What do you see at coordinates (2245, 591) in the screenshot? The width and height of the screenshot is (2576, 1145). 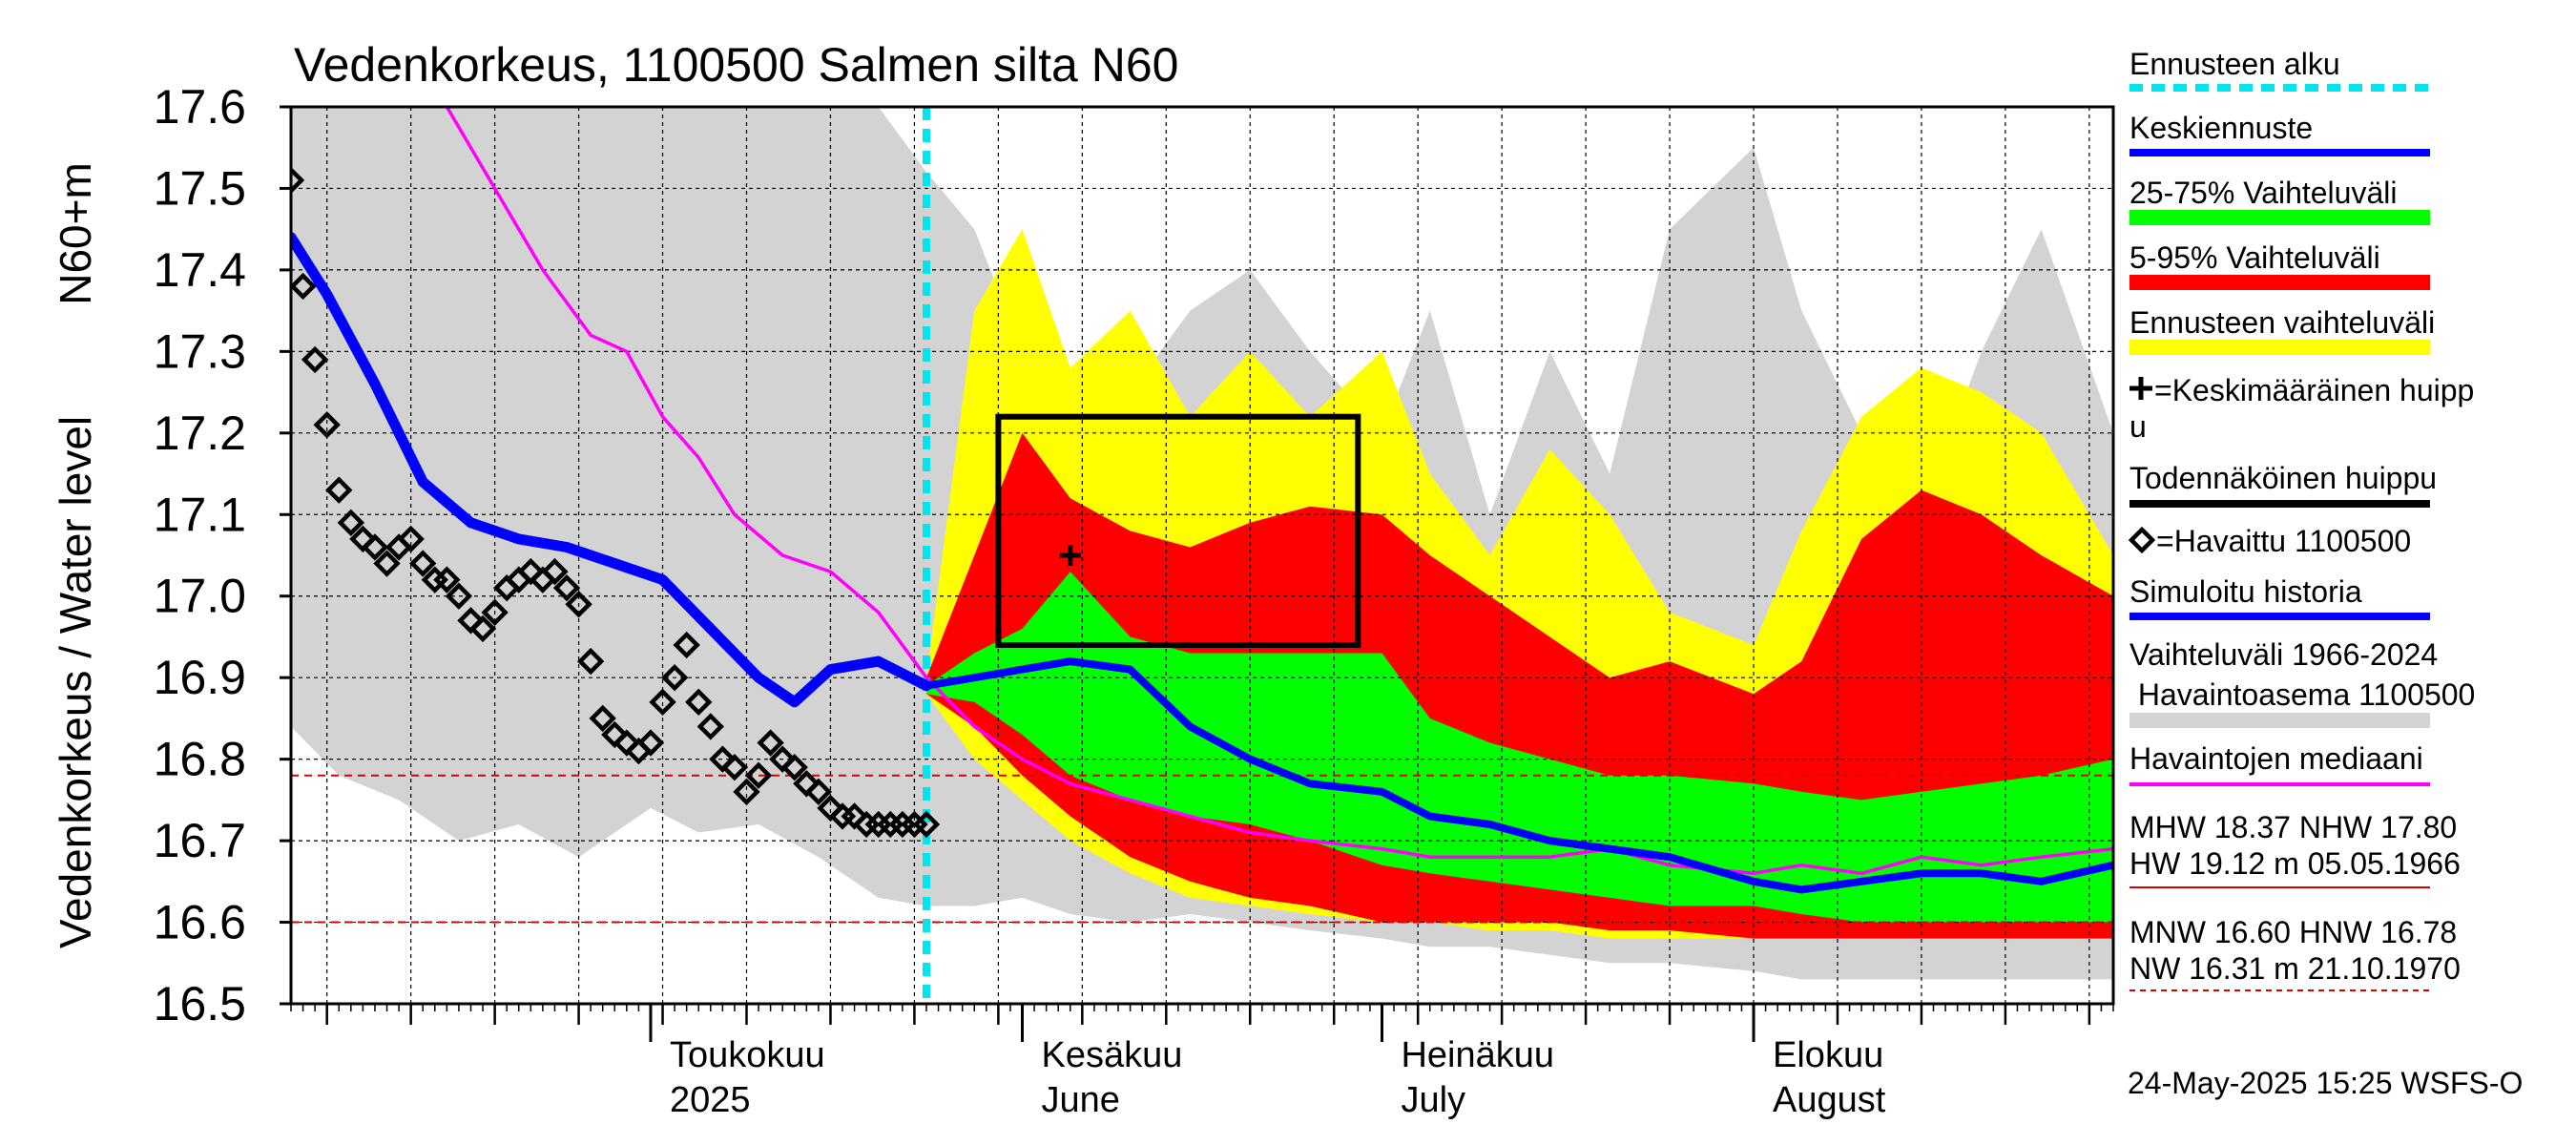 I see `legend-label: Simuloitu historia` at bounding box center [2245, 591].